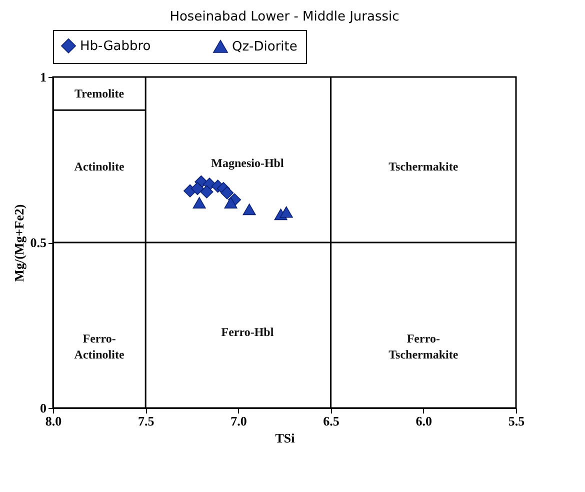 This screenshot has width=585, height=492. What do you see at coordinates (43, 77) in the screenshot?
I see `y-tick-label: 1` at bounding box center [43, 77].